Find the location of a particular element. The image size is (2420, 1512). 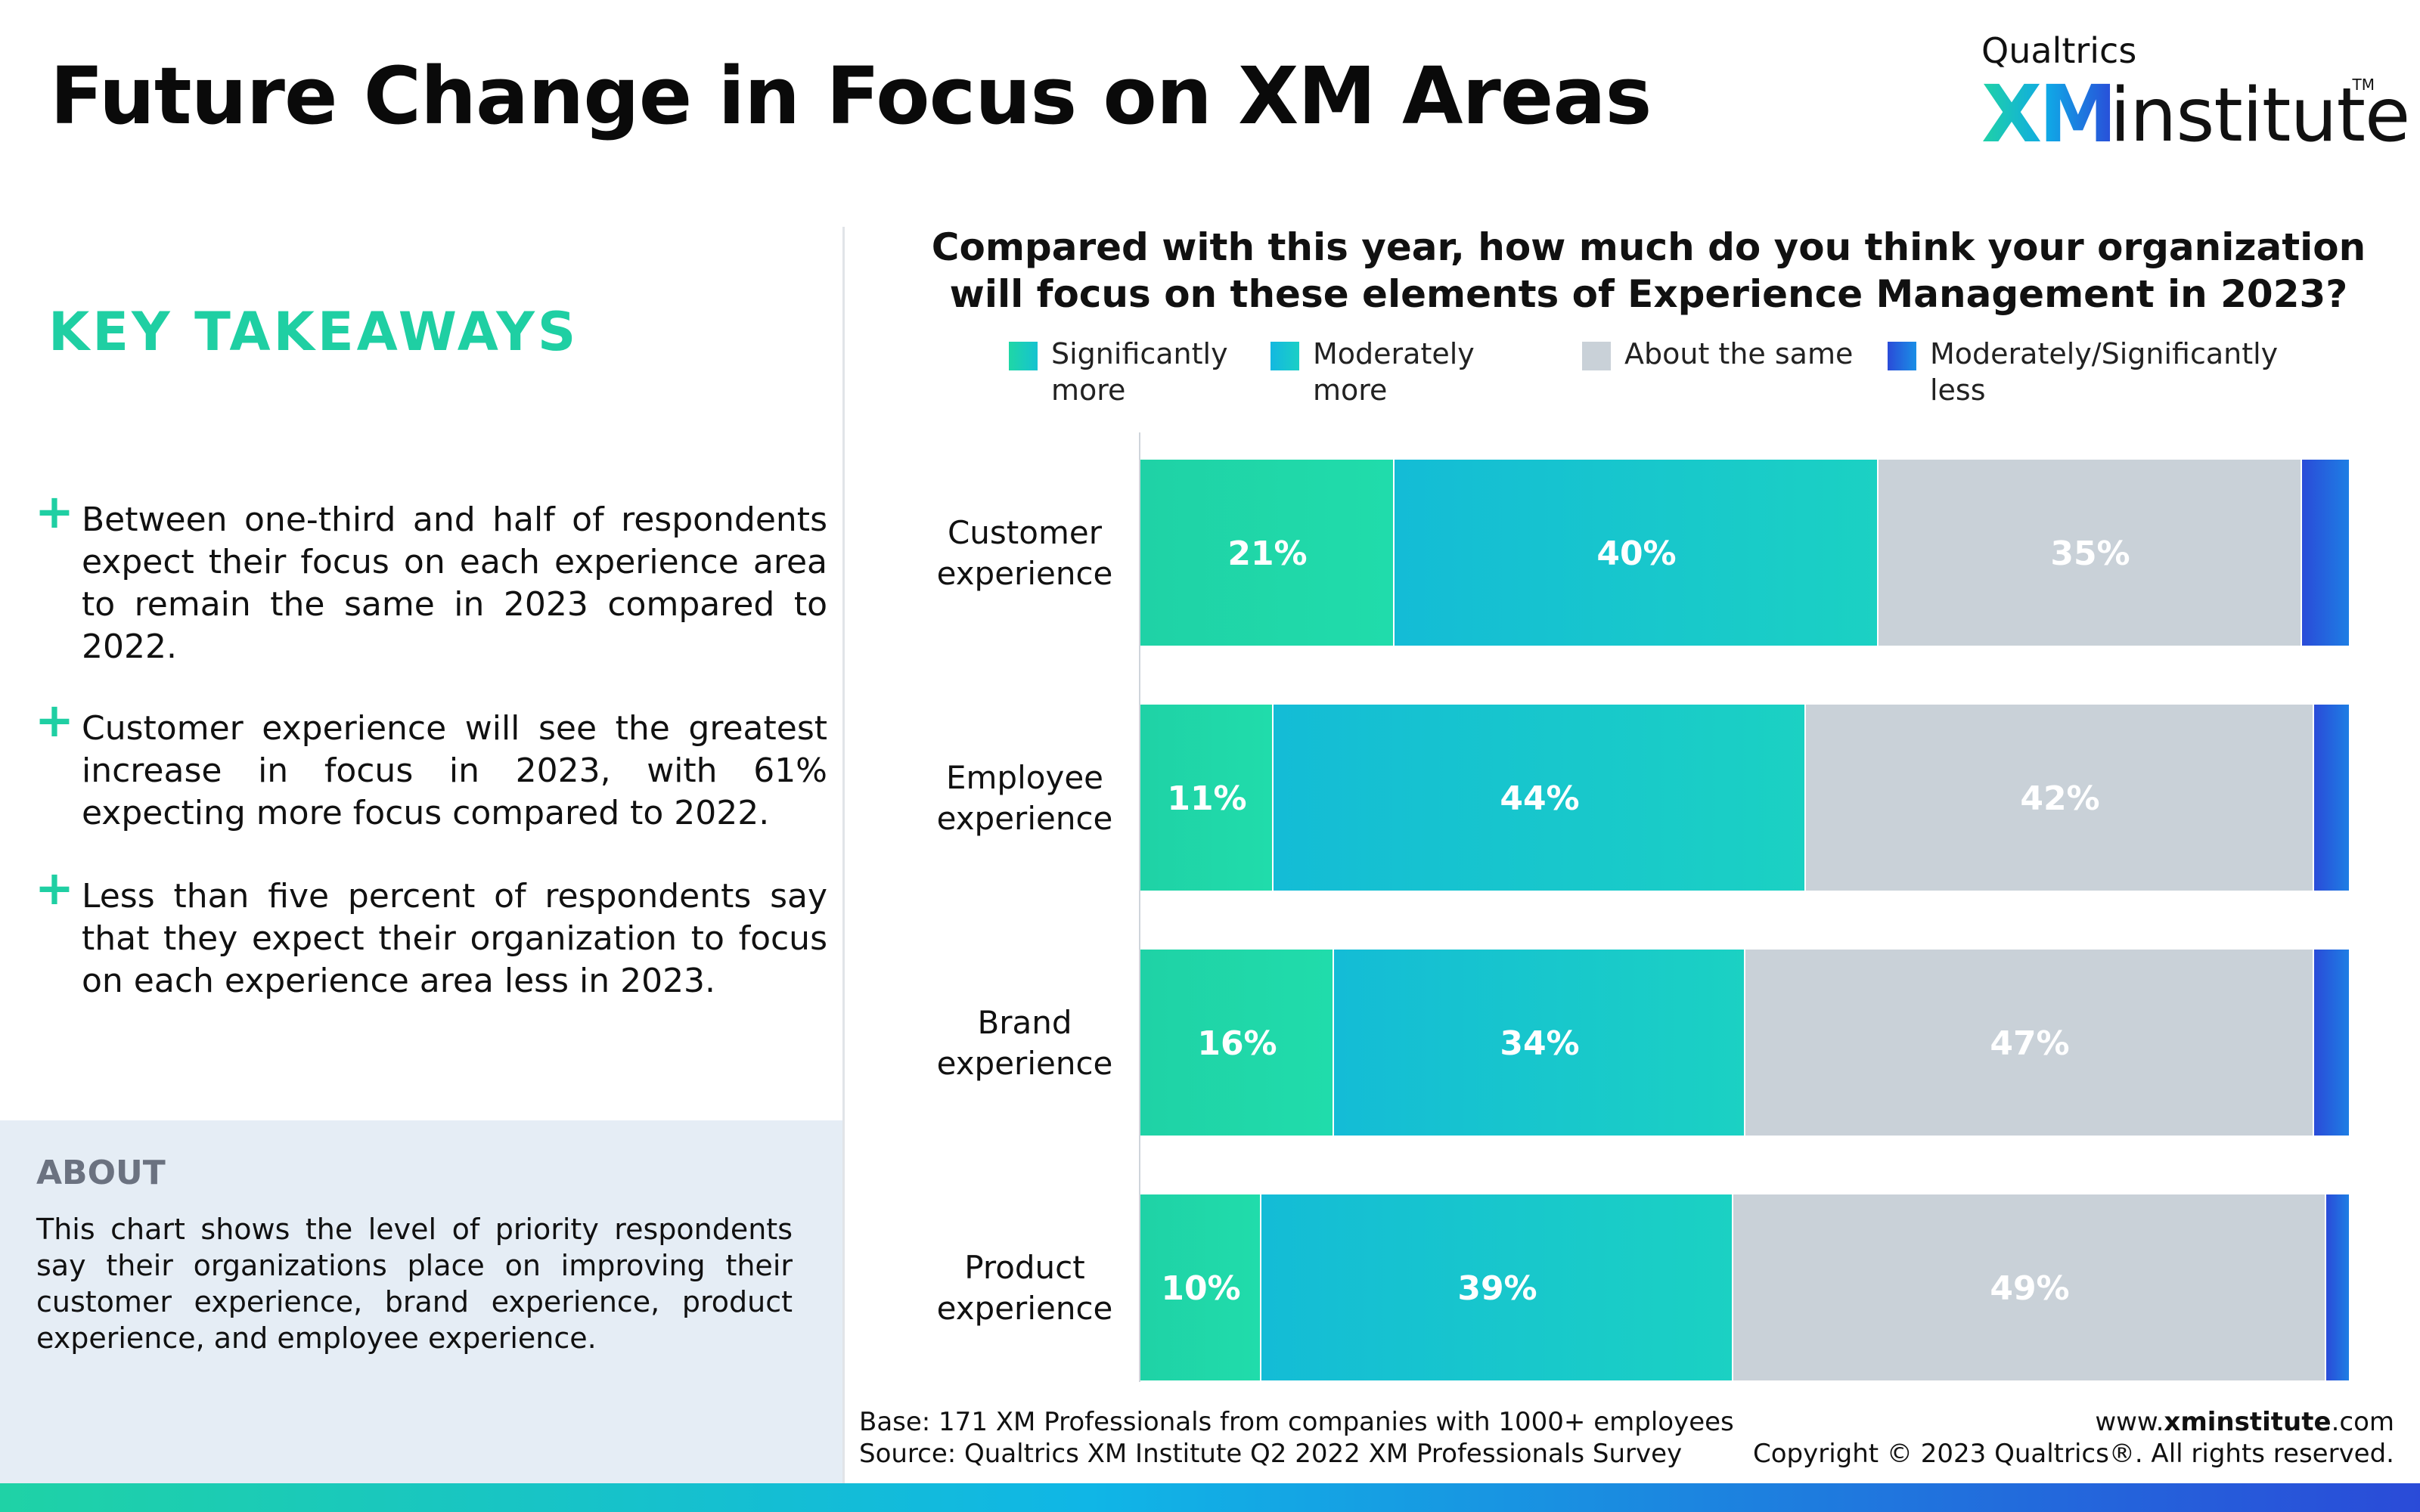

brand-xm-text: XM is located at coordinates (2049, 114).